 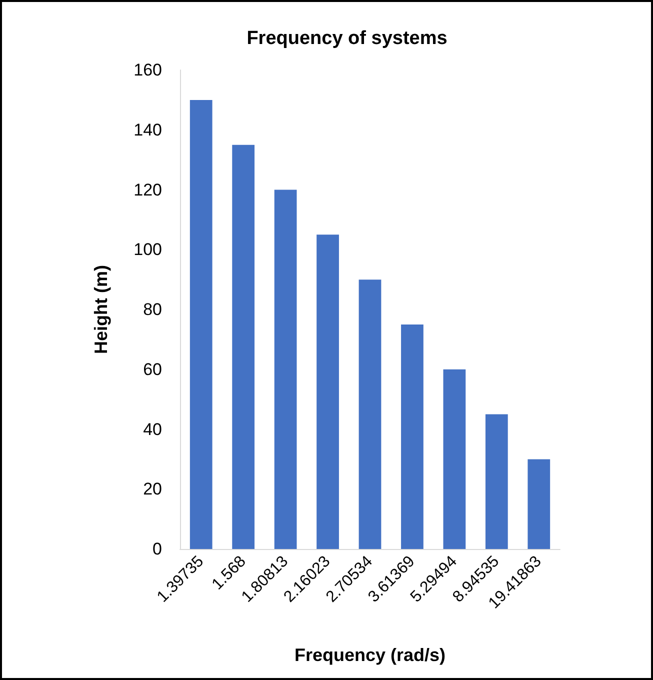 What do you see at coordinates (152, 489) in the screenshot?
I see `y-tick-label: 20` at bounding box center [152, 489].